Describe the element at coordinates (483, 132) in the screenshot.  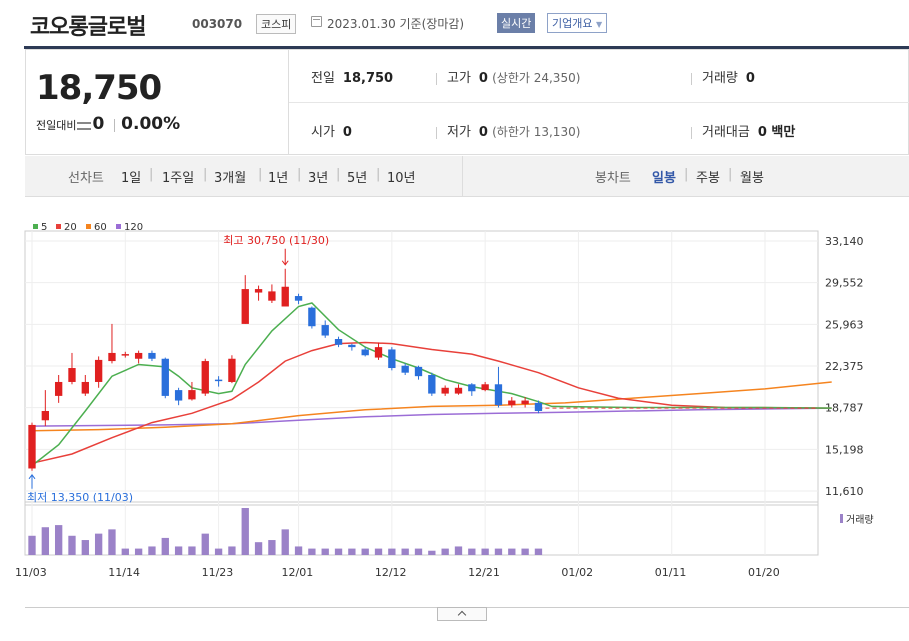
I see `low-value: 0` at that location.